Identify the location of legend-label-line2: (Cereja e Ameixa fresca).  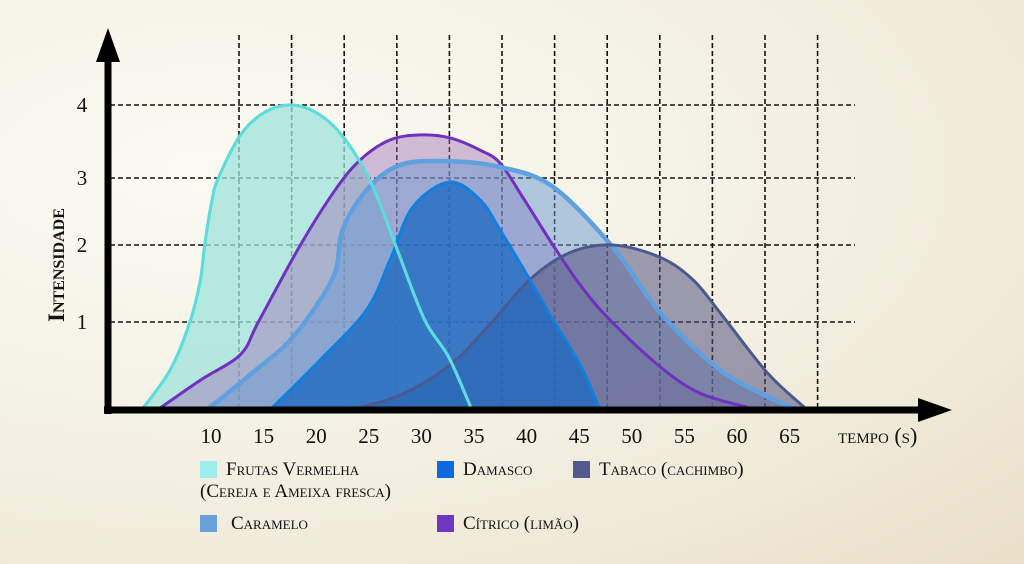
(295, 491).